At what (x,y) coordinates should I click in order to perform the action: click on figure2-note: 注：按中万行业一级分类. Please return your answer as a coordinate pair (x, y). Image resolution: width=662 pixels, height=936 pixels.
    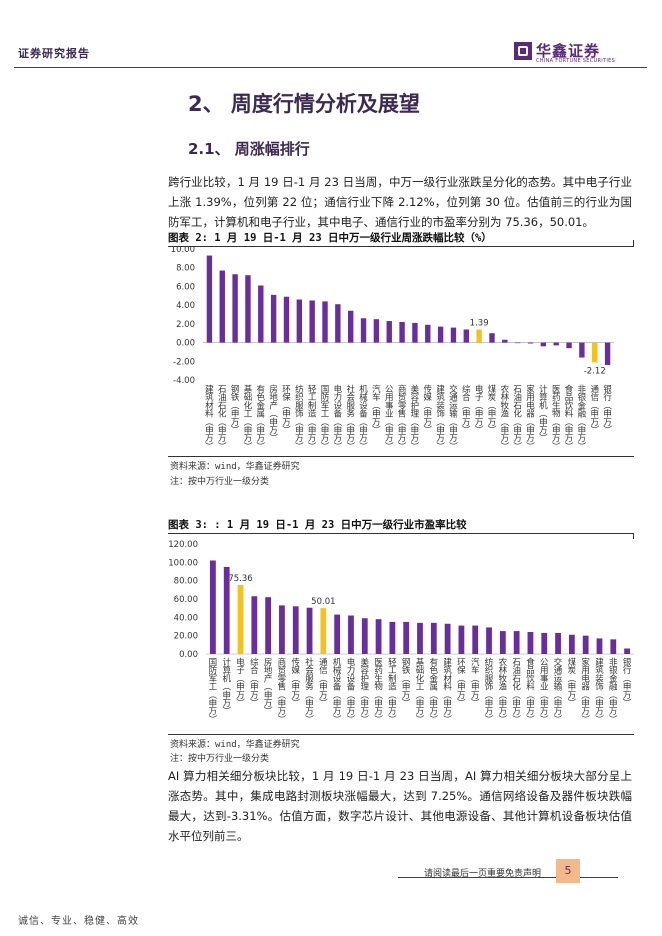
    Looking at the image, I should click on (220, 482).